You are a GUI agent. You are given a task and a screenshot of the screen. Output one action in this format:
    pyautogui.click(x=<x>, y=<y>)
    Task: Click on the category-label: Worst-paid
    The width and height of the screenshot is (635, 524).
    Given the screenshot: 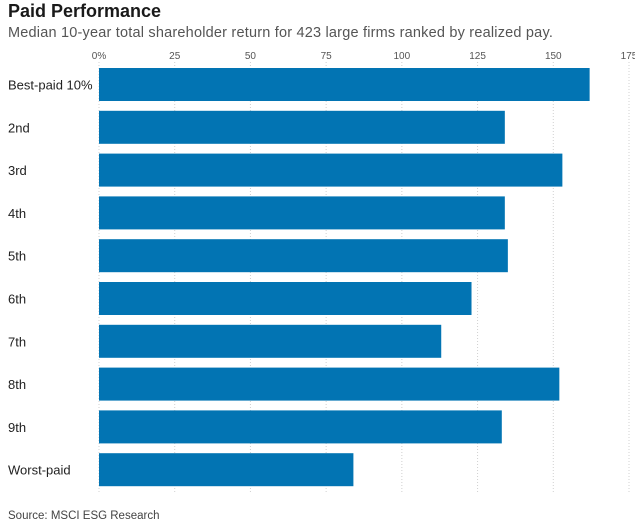 What is the action you would take?
    pyautogui.click(x=39, y=470)
    